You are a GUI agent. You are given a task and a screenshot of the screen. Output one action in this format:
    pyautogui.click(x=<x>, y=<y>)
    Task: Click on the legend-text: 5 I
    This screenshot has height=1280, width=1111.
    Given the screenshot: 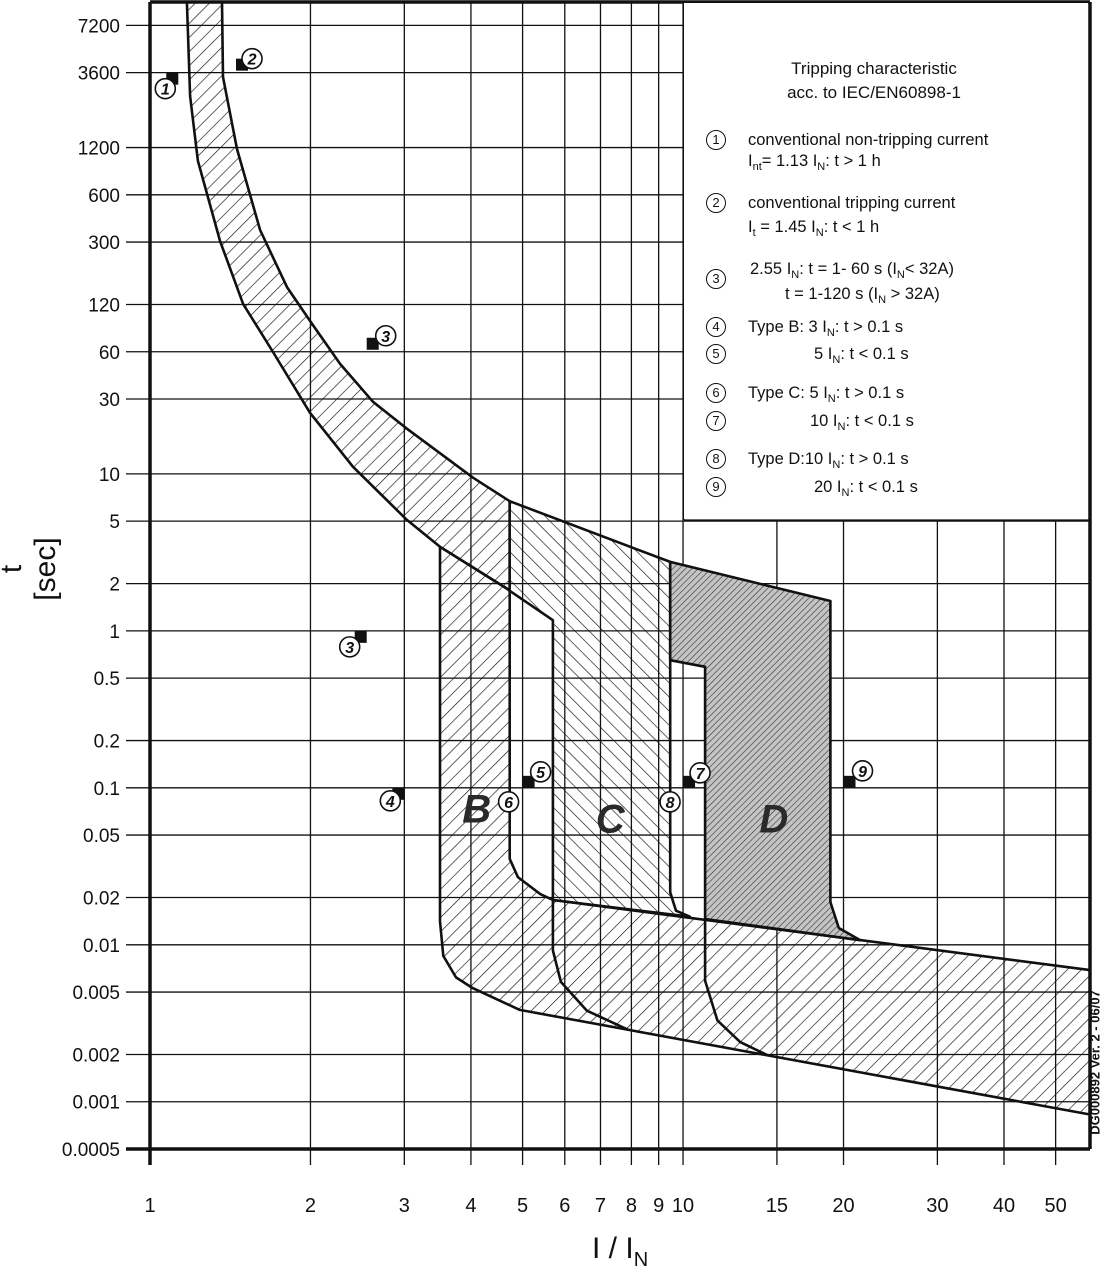 What is the action you would take?
    pyautogui.click(x=823, y=354)
    